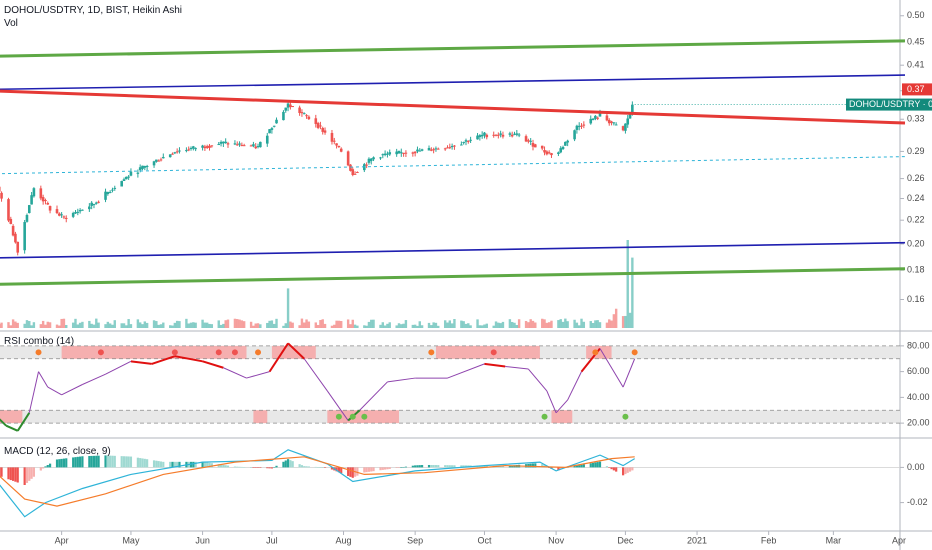 This screenshot has height=550, width=932. What do you see at coordinates (697, 540) in the screenshot?
I see `x-tick-label: 2021` at bounding box center [697, 540].